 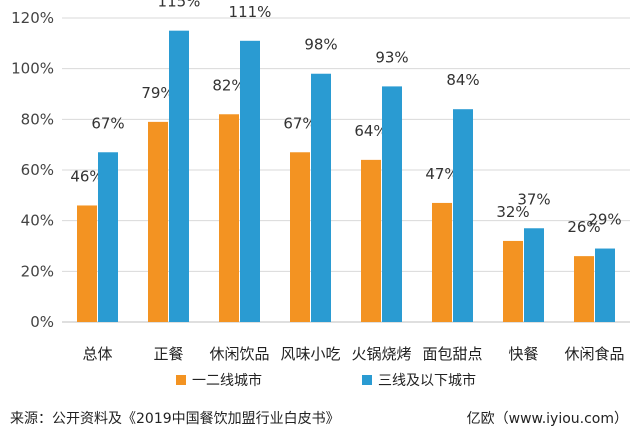 What do you see at coordinates (250, 12) in the screenshot?
I see `data-label: 111%` at bounding box center [250, 12].